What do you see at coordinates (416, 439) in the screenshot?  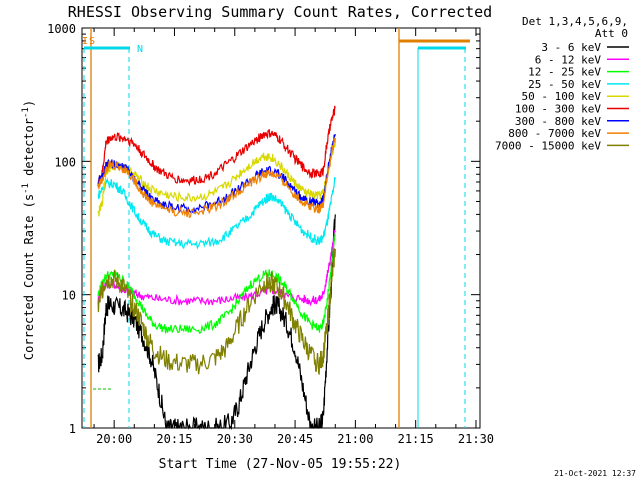 I see `x-tick-label: 21:15` at bounding box center [416, 439].